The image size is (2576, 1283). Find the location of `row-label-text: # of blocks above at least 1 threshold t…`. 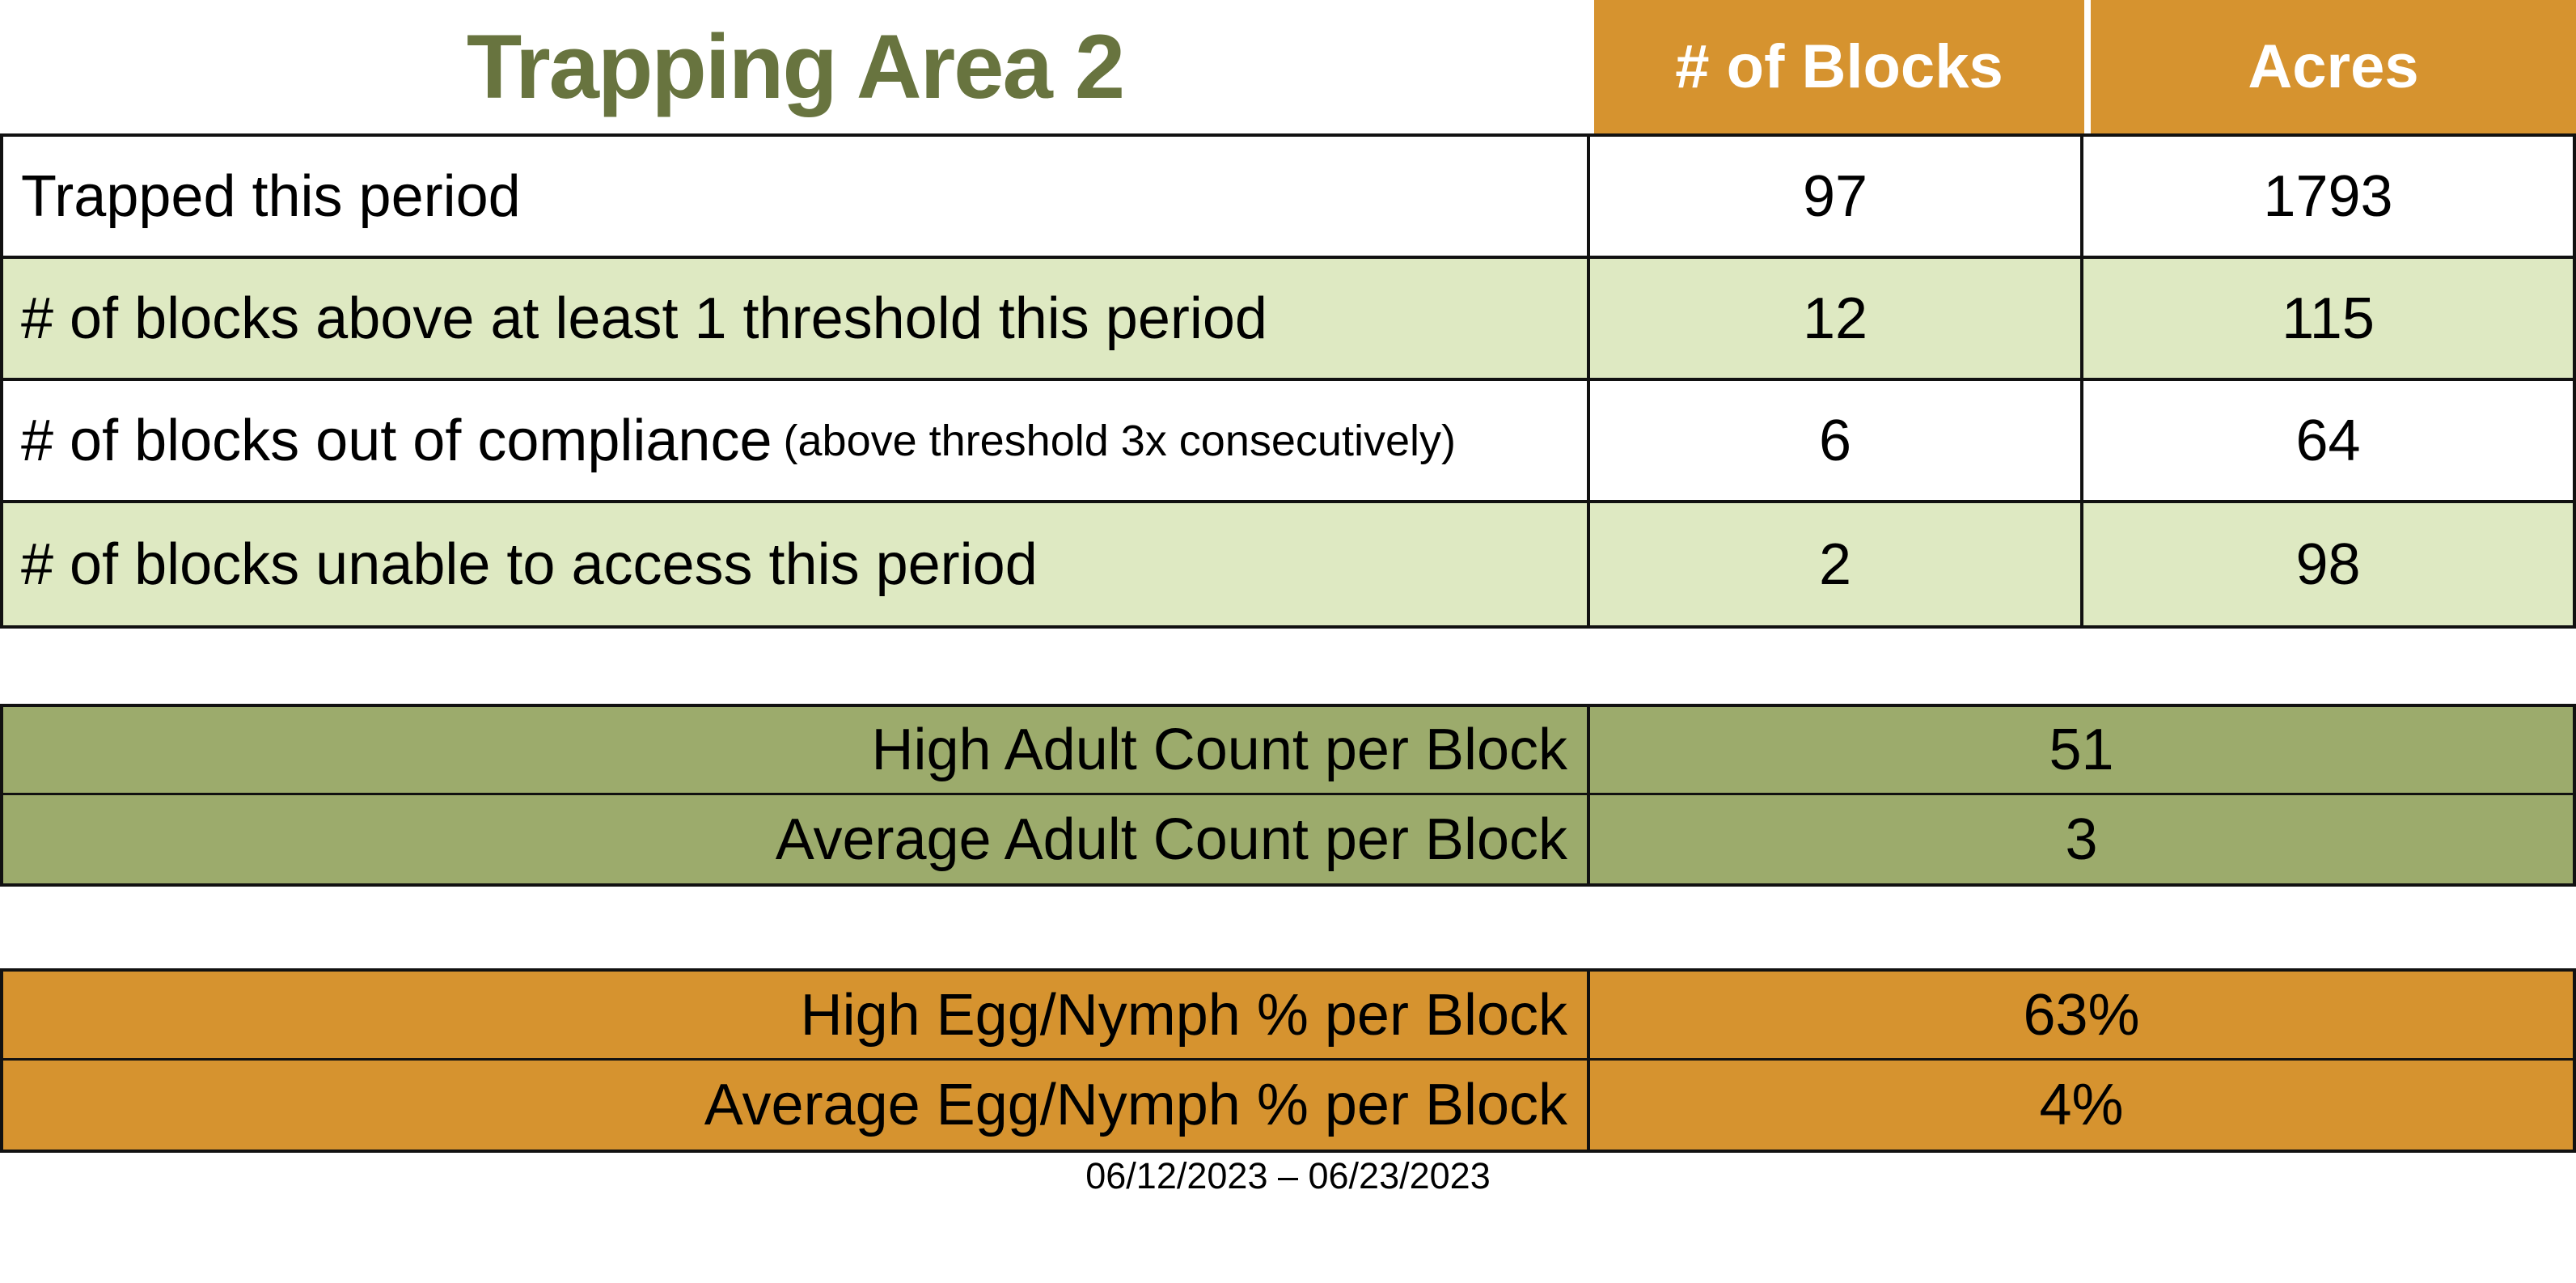

row-label-text: # of blocks above at least 1 threshold t… is located at coordinates (644, 318).